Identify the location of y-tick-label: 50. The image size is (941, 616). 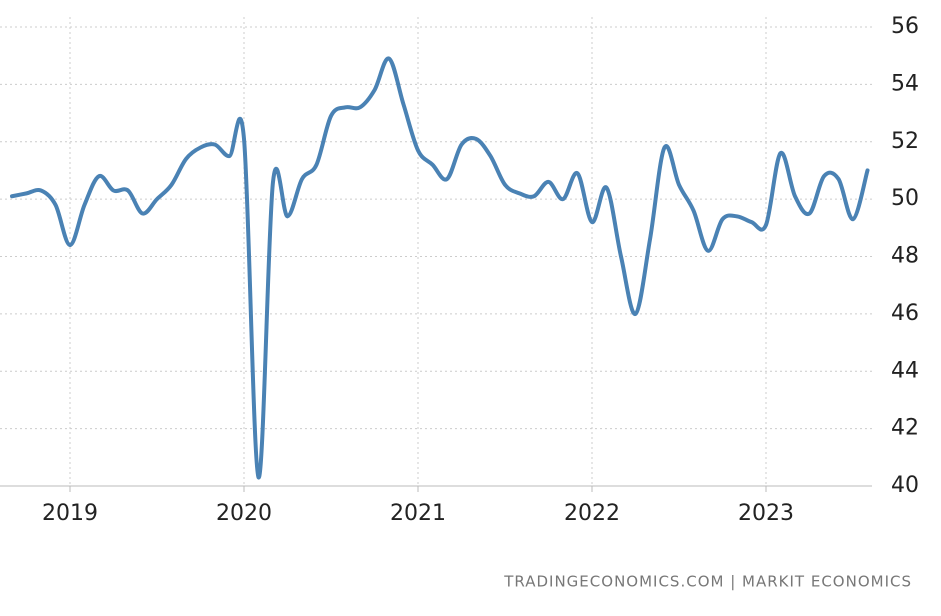
(905, 198).